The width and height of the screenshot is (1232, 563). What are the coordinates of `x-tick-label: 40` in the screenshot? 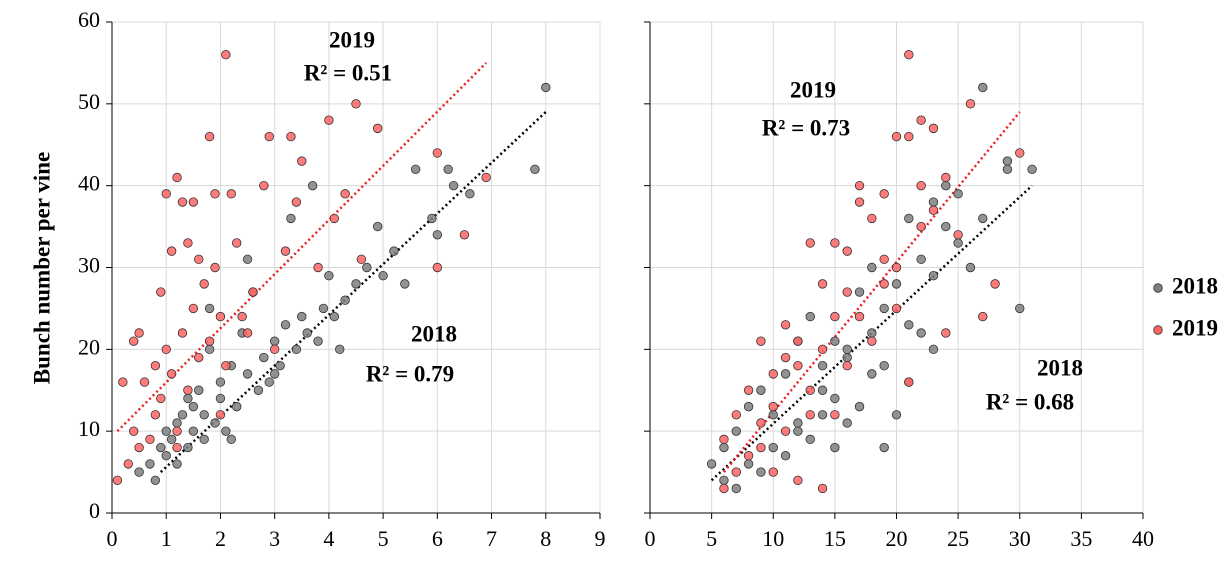 It's located at (1143, 538).